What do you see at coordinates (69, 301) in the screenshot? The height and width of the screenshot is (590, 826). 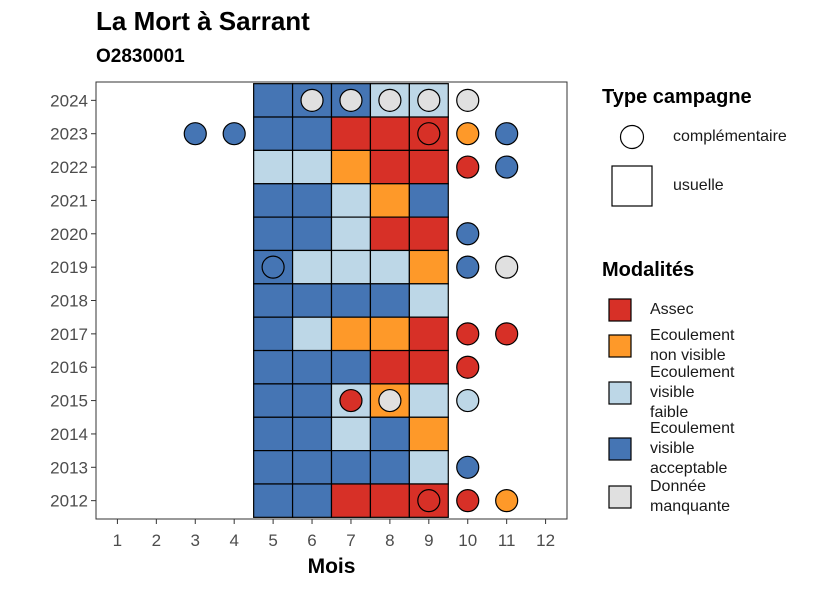 I see `y-tick-label: 2018` at bounding box center [69, 301].